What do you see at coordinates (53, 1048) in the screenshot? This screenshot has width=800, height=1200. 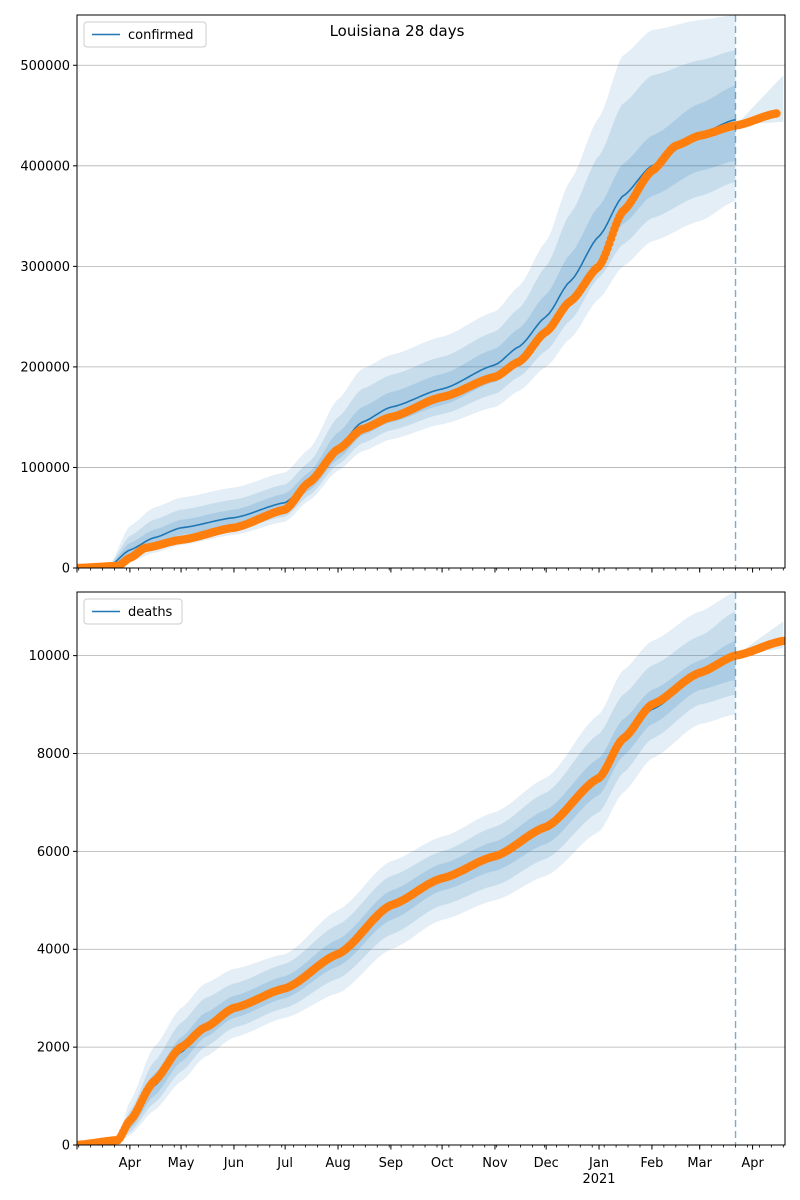 I see `y-tick-label: 2000` at bounding box center [53, 1048].